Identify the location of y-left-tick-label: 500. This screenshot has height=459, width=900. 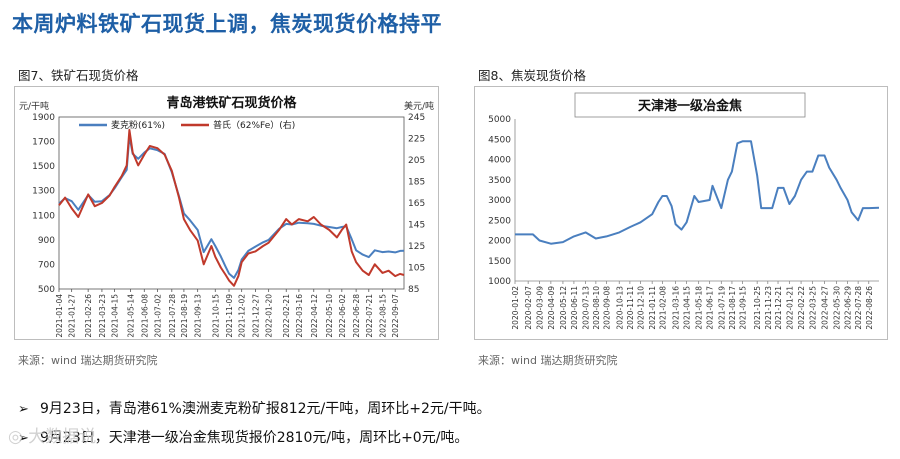
(46, 290).